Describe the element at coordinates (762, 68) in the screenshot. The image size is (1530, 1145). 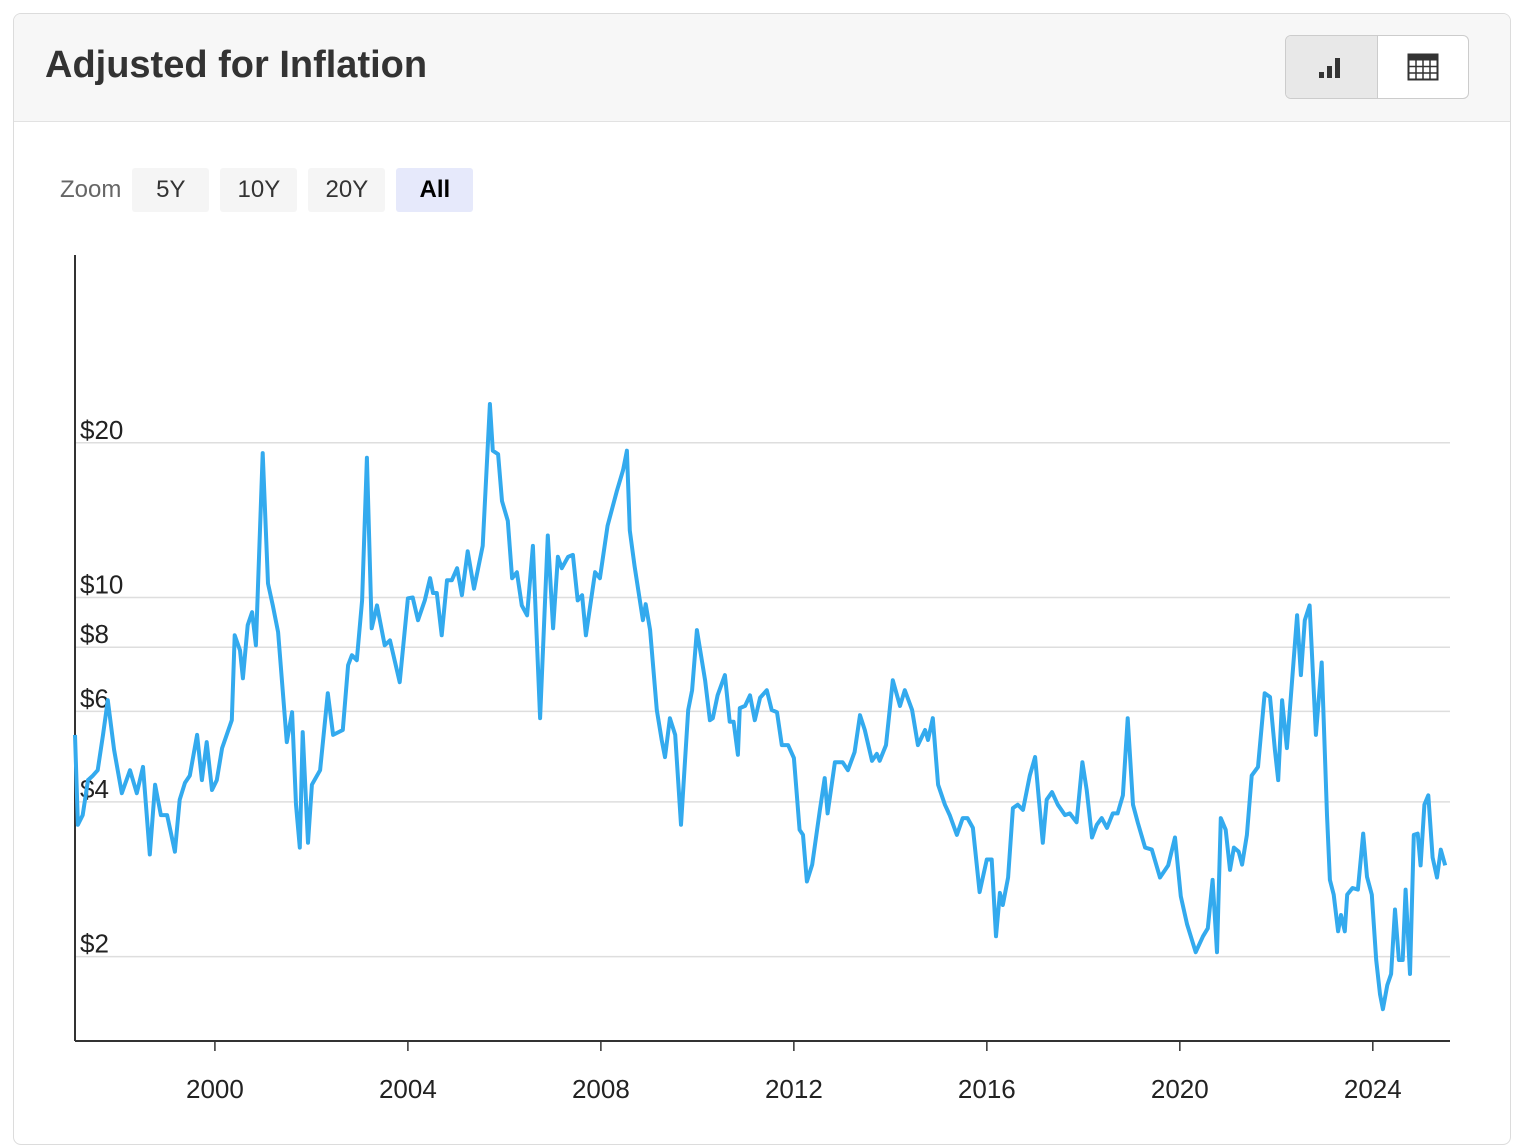
I see `card-header: Adjusted for Inflation` at that location.